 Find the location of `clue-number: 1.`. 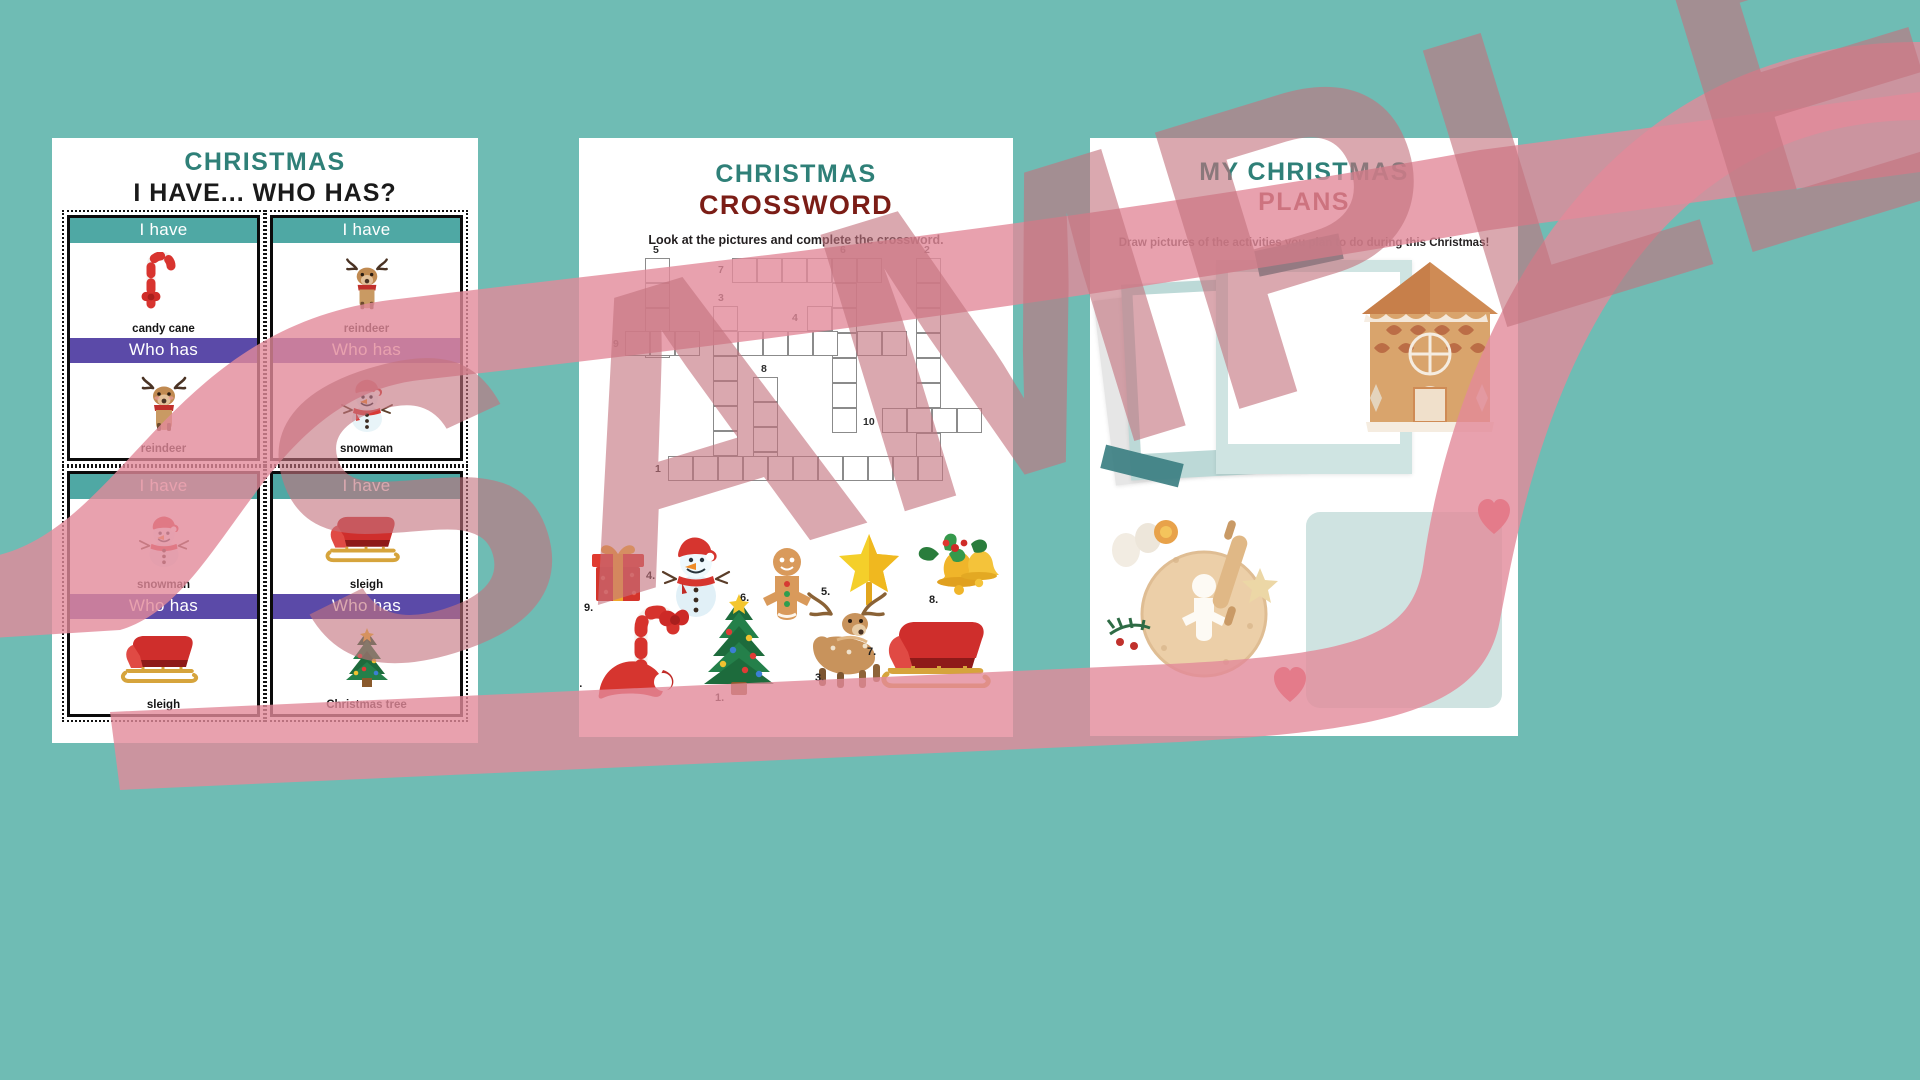

clue-number: 1. is located at coordinates (720, 698).